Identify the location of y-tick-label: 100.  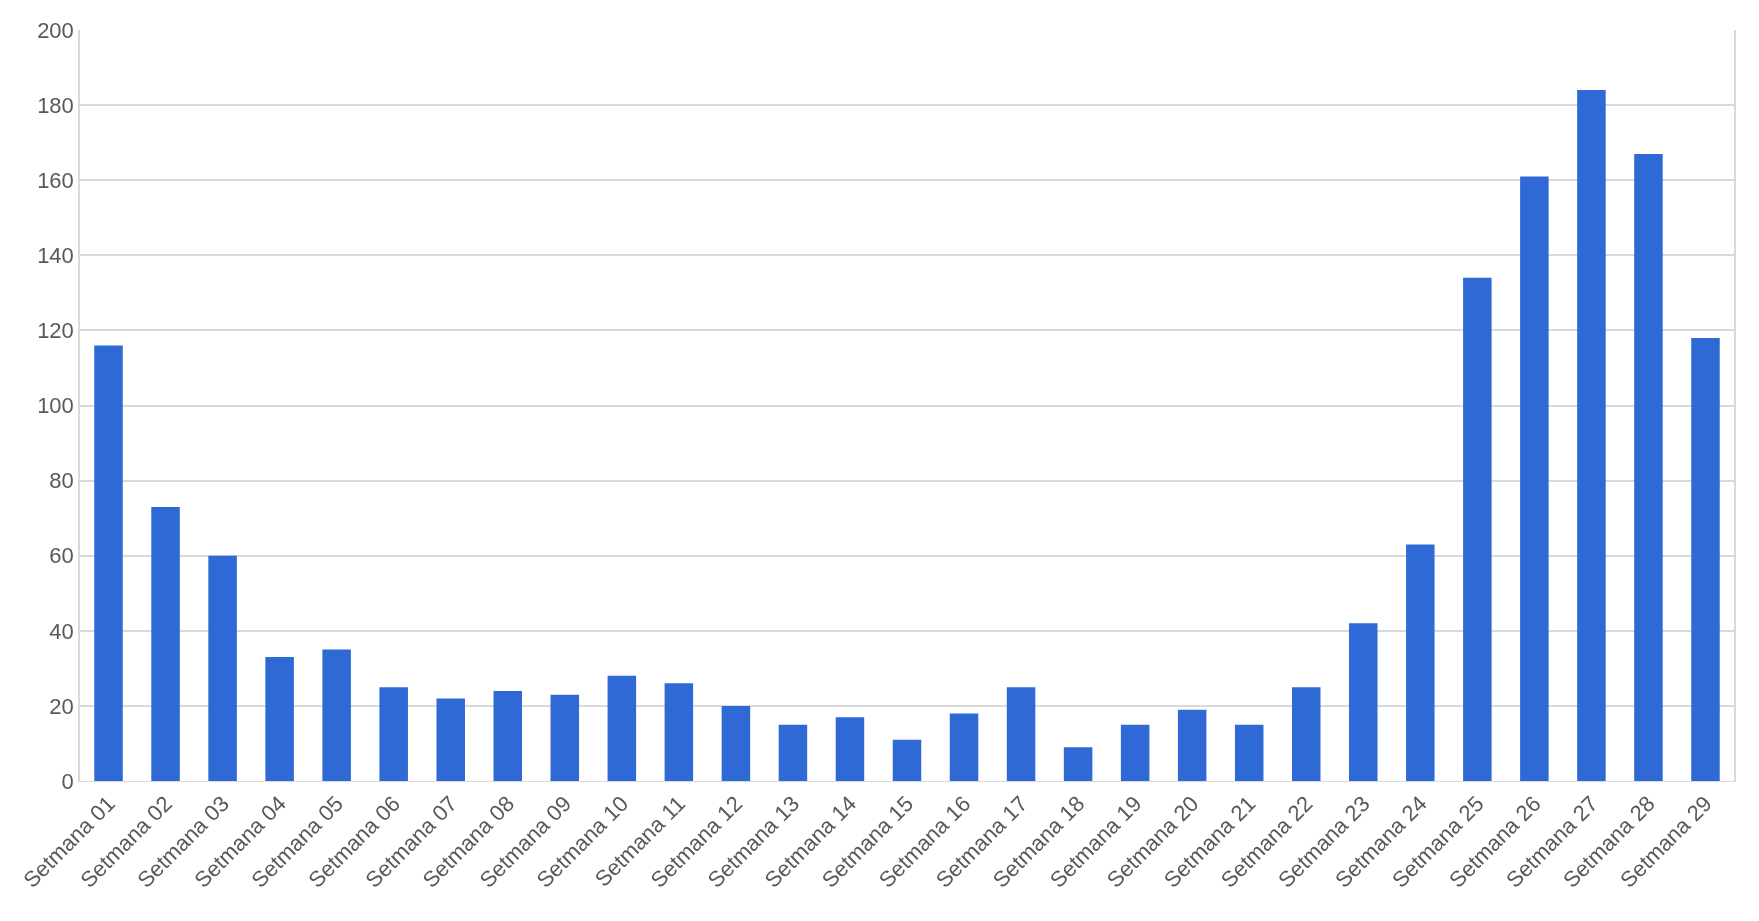
(55, 406).